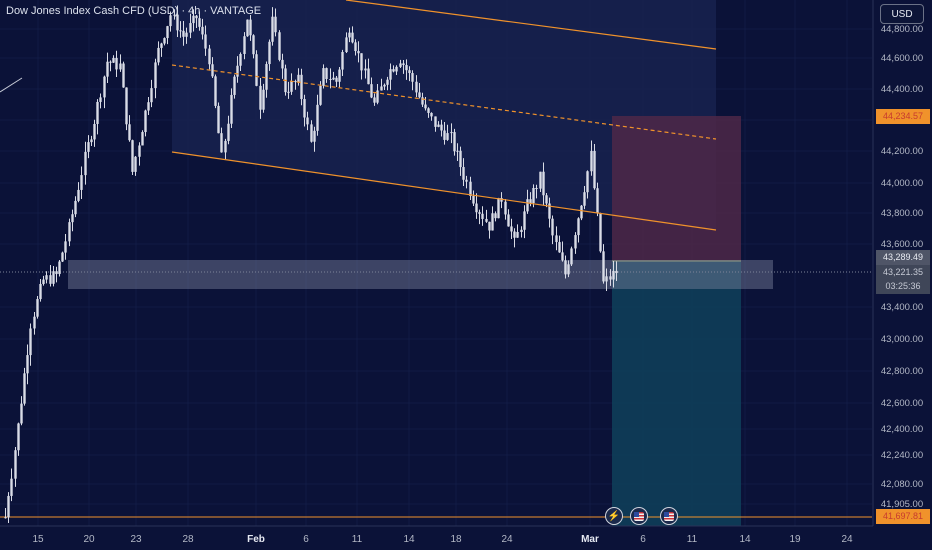 This screenshot has width=932, height=550. I want to click on y-tick-label: 43,000.00, so click(902, 339).